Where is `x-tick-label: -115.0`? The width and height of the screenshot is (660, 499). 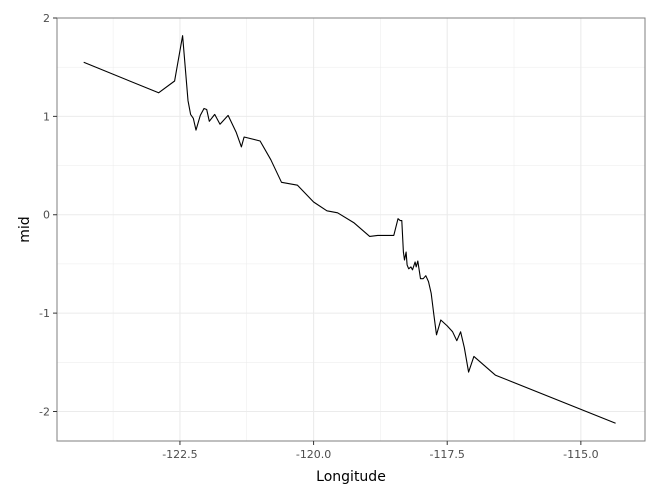 x-tick-label: -115.0 is located at coordinates (580, 454).